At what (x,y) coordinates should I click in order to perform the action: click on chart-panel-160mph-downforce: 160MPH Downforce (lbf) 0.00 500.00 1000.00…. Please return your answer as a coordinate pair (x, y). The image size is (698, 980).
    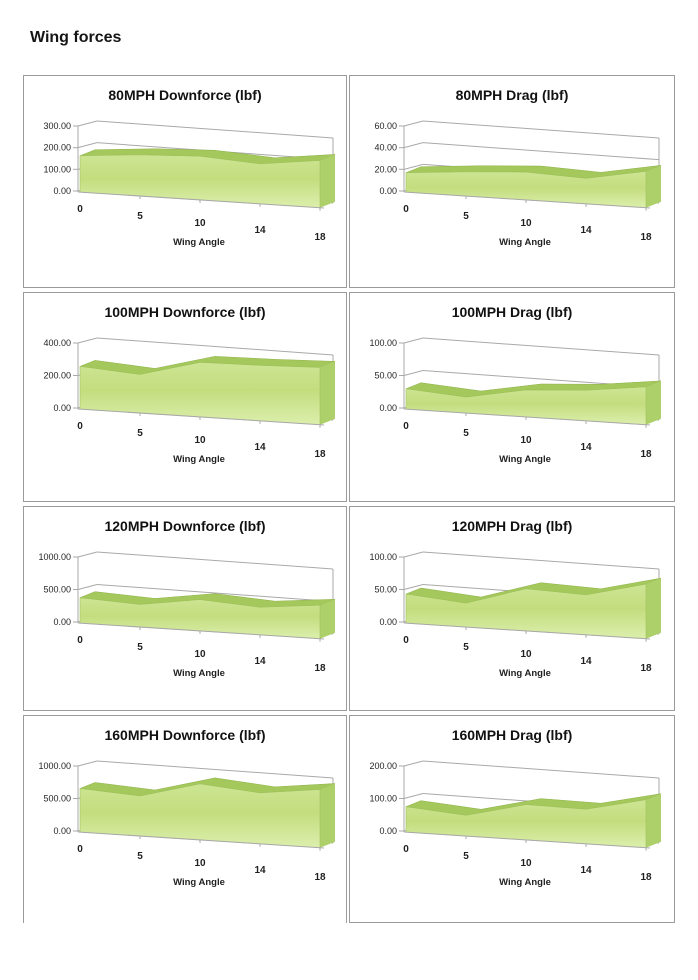
    Looking at the image, I should click on (185, 819).